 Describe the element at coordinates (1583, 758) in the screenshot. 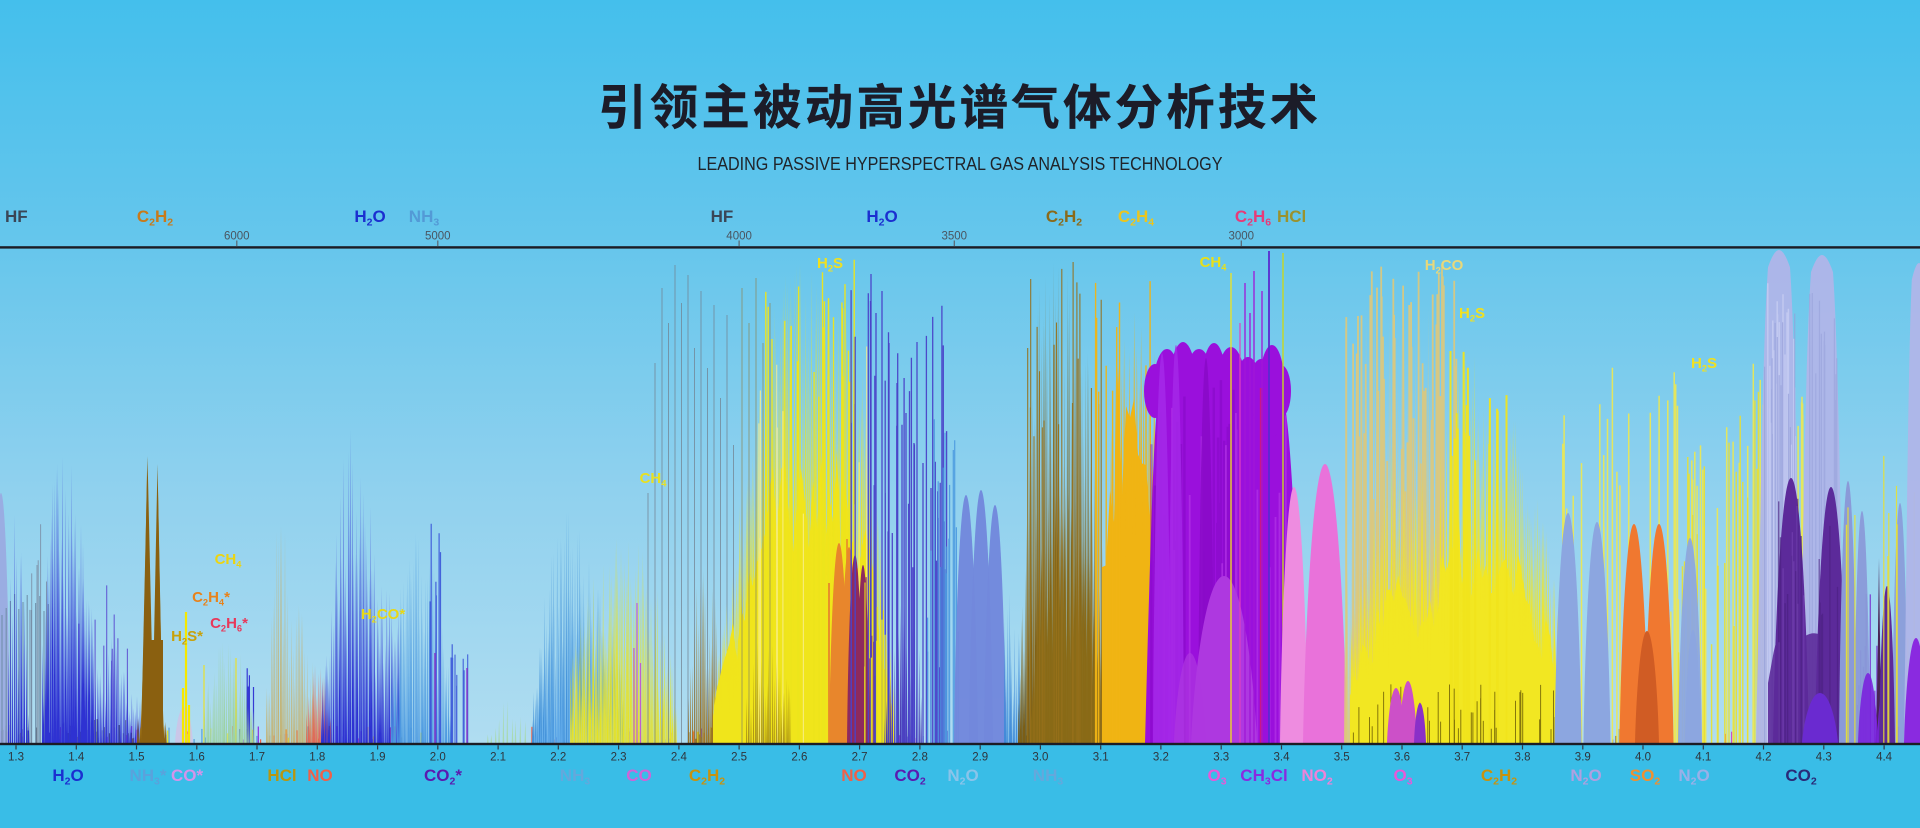

I see `svg-text: 3.9` at that location.